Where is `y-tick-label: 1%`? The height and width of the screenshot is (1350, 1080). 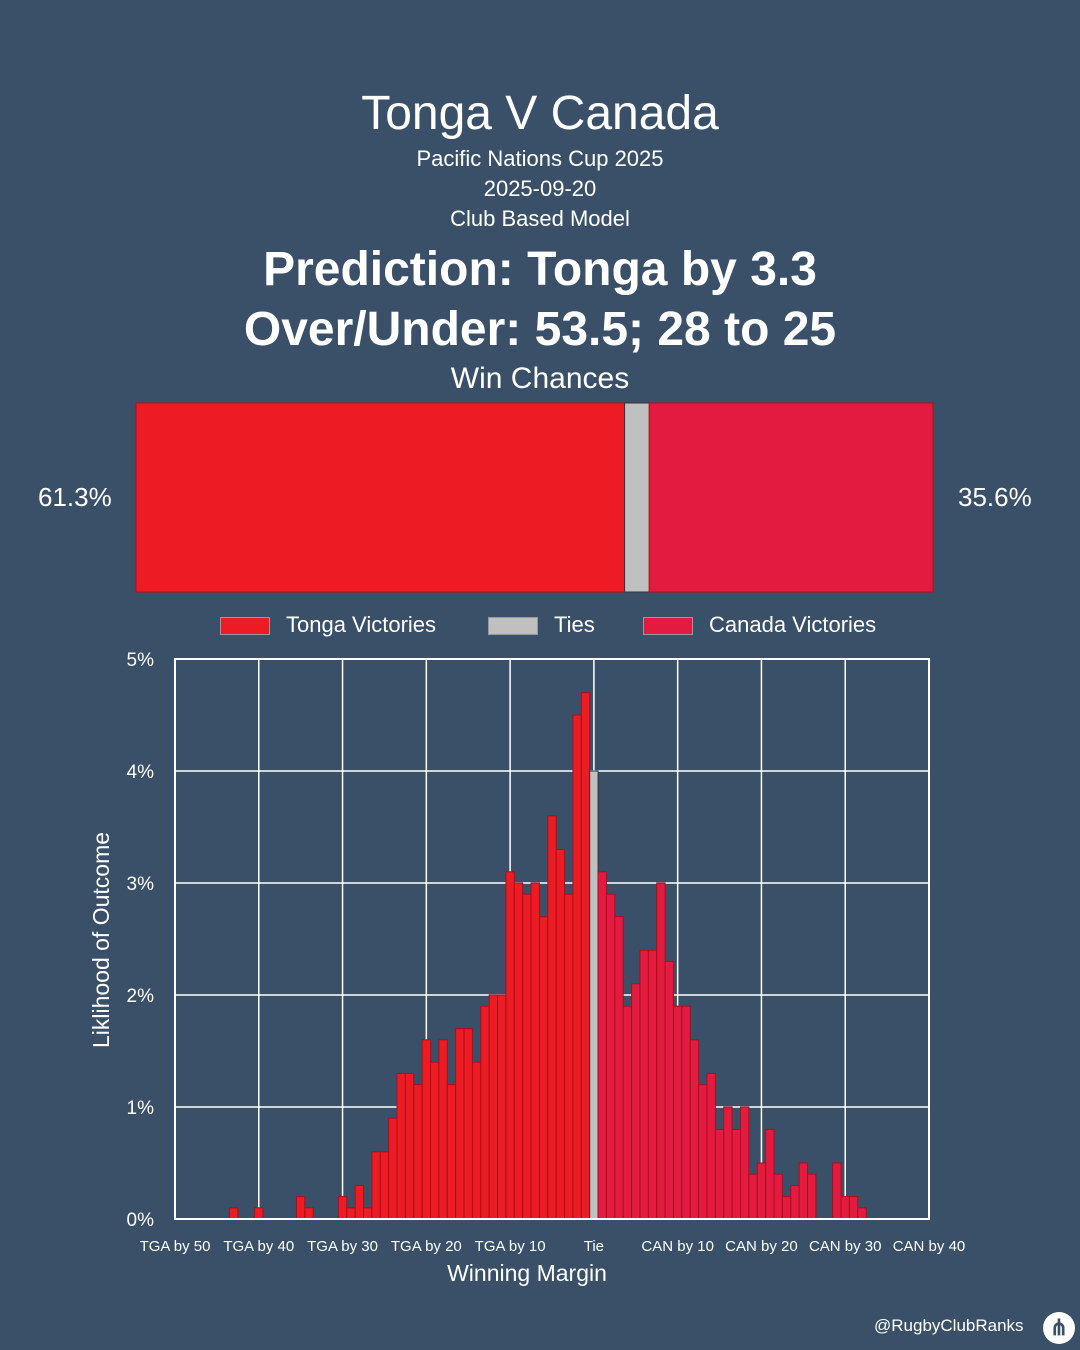
y-tick-label: 1% is located at coordinates (141, 1108).